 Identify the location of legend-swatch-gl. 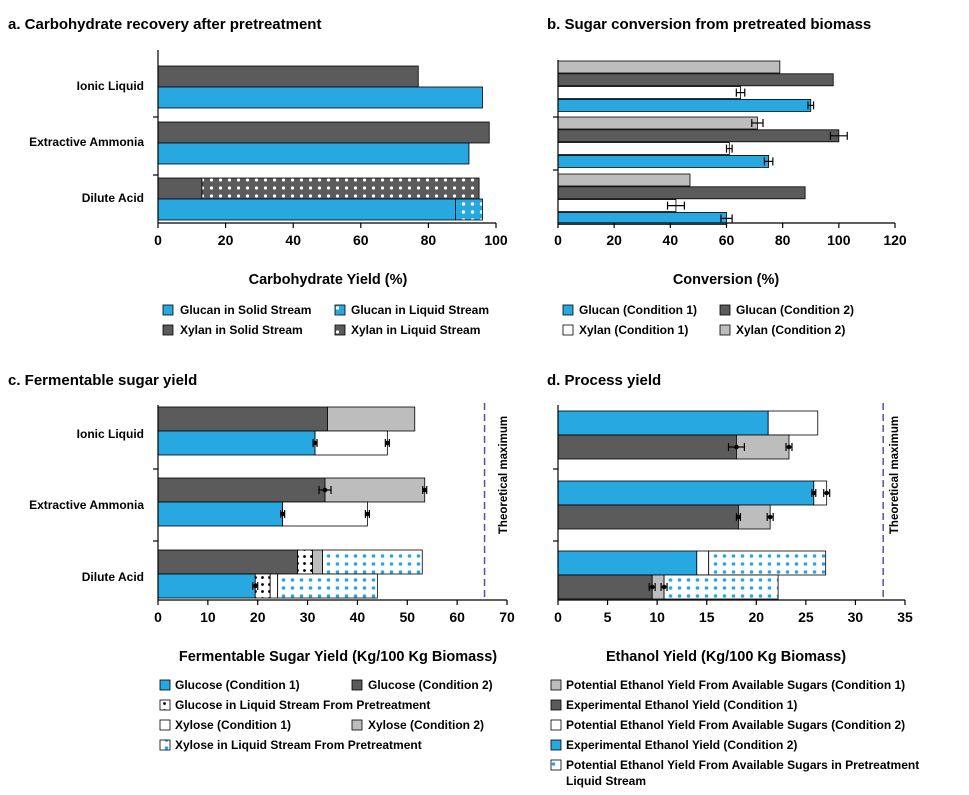
(340, 310).